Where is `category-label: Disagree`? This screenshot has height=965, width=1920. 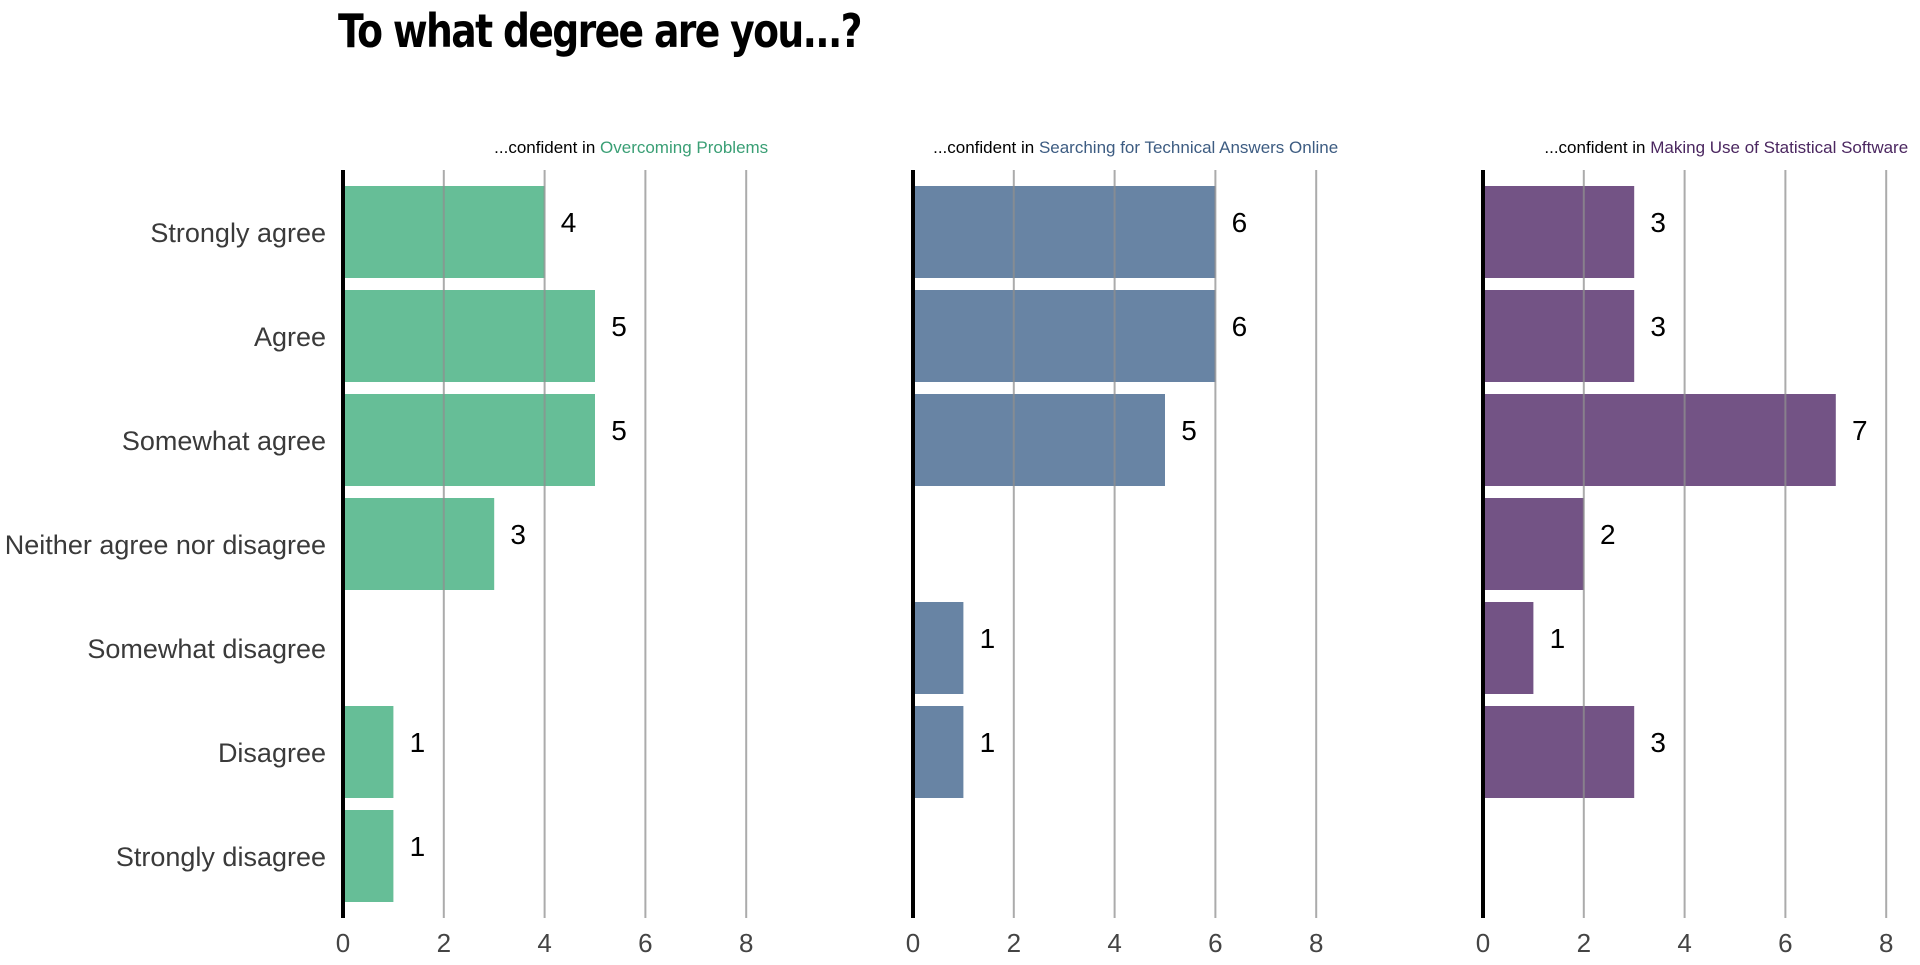
category-label: Disagree is located at coordinates (272, 753).